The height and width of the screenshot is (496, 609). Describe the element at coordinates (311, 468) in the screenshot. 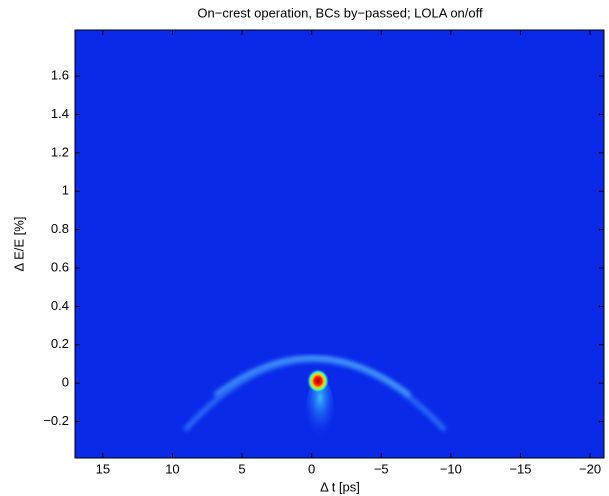

I see `x-tick-label: 0` at that location.